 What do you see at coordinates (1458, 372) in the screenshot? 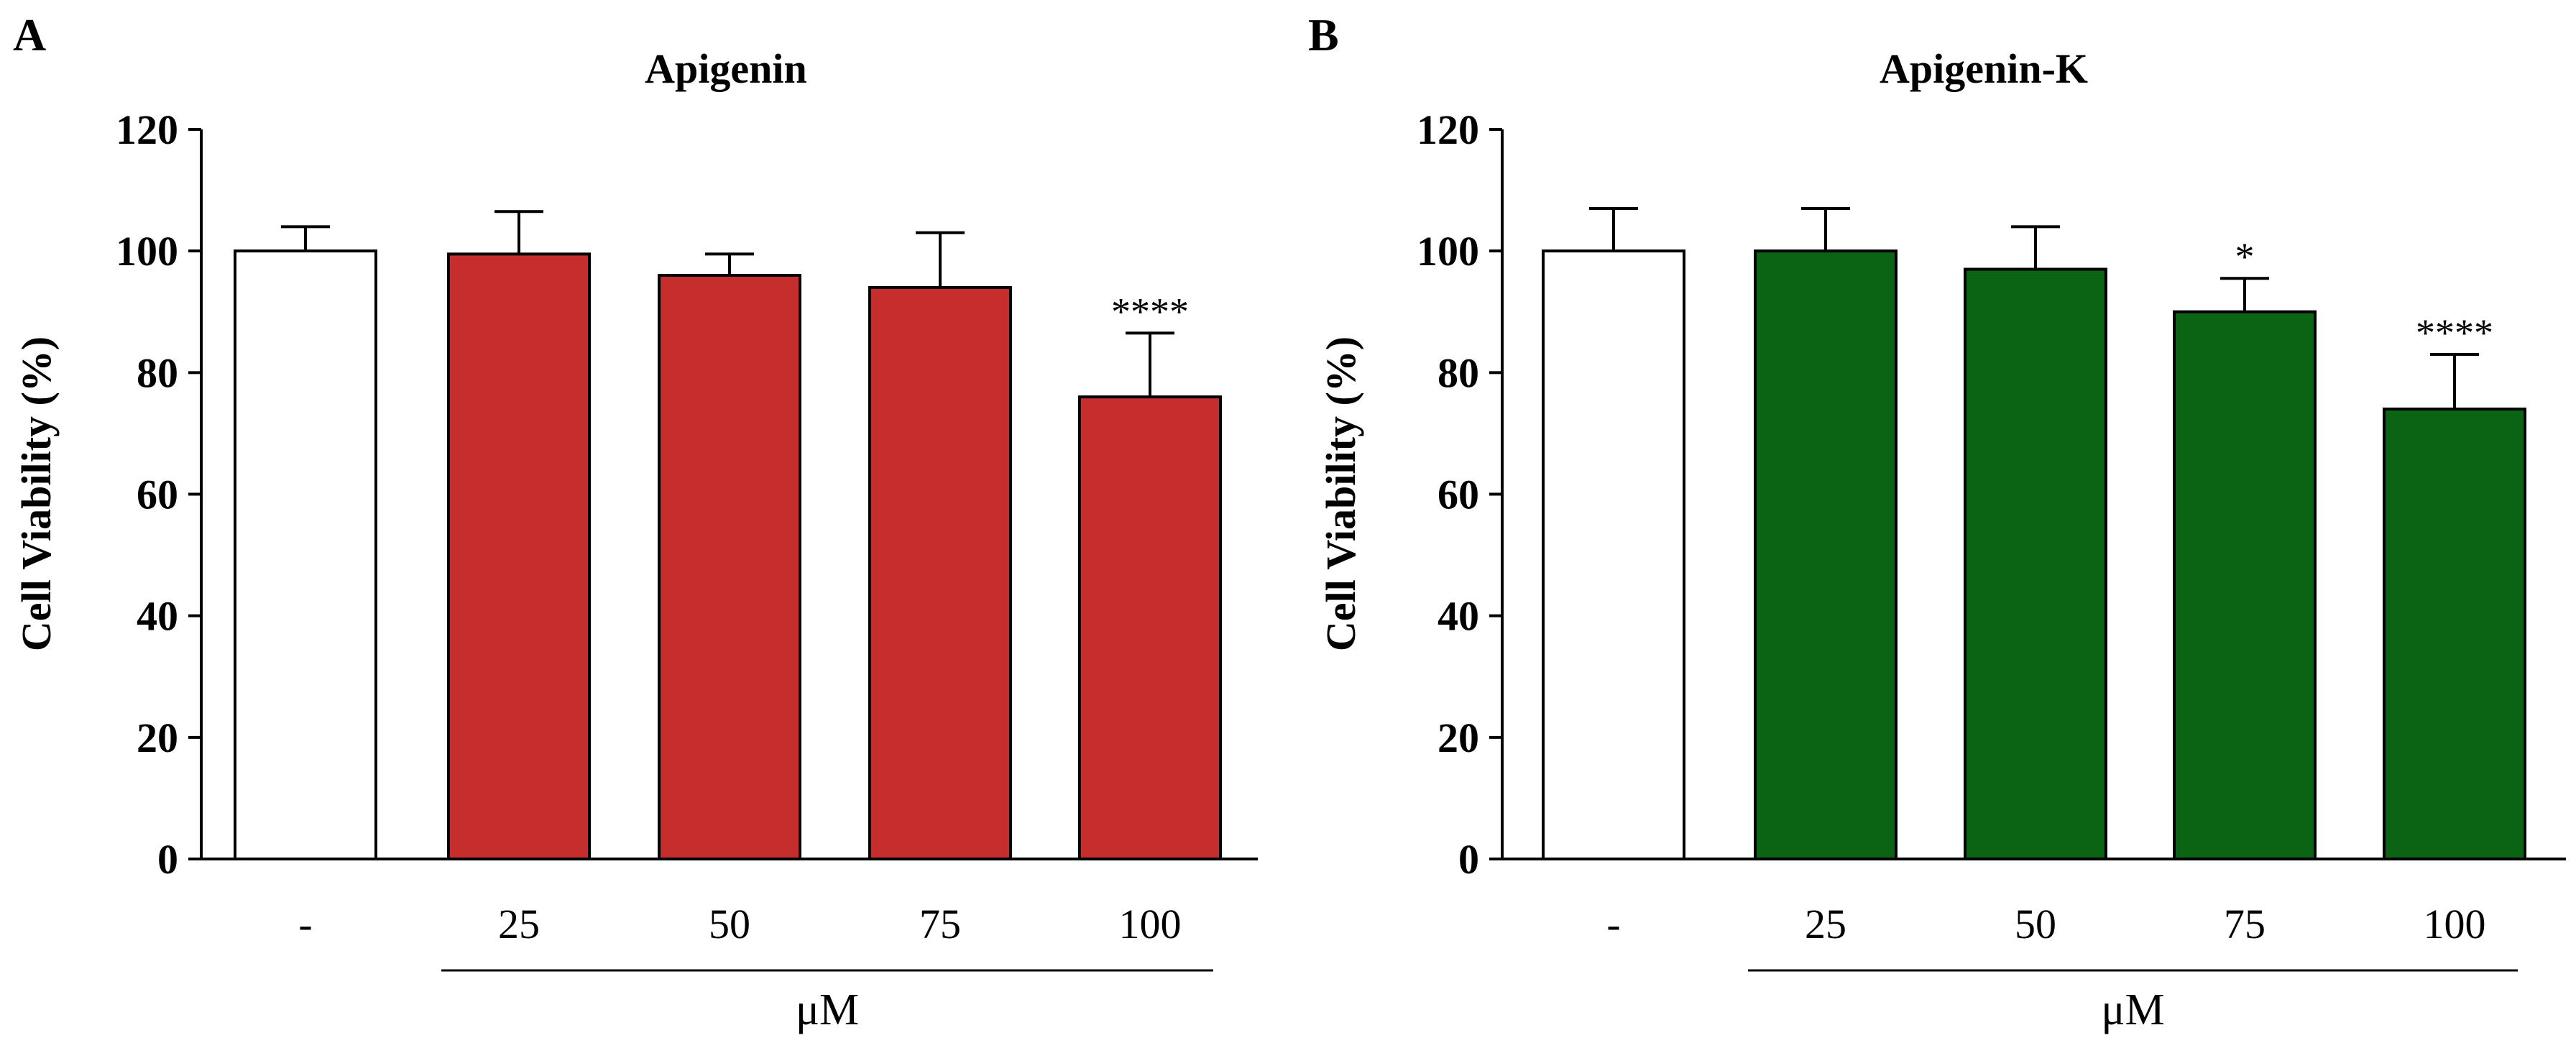
I see `panel-b-y-tick-label: 80` at bounding box center [1458, 372].